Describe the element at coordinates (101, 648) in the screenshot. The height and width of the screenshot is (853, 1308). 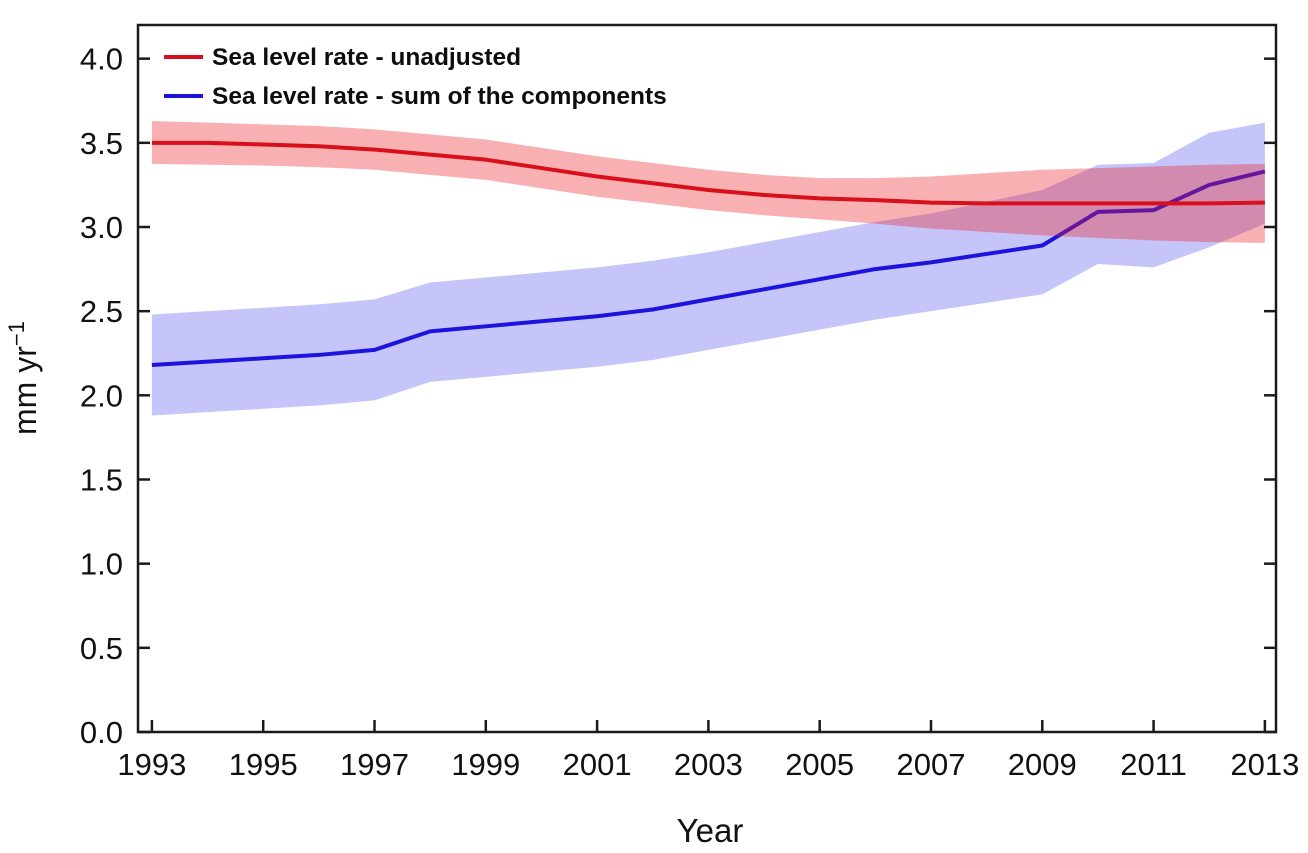
I see `y-tick-label: 0.5` at that location.